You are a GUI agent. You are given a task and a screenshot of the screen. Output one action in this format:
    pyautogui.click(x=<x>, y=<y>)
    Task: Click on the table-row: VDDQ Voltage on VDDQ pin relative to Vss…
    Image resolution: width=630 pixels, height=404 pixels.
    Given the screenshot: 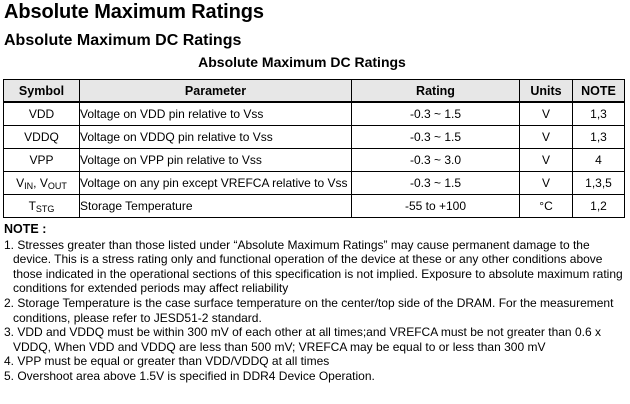 What is the action you would take?
    pyautogui.click(x=314, y=137)
    